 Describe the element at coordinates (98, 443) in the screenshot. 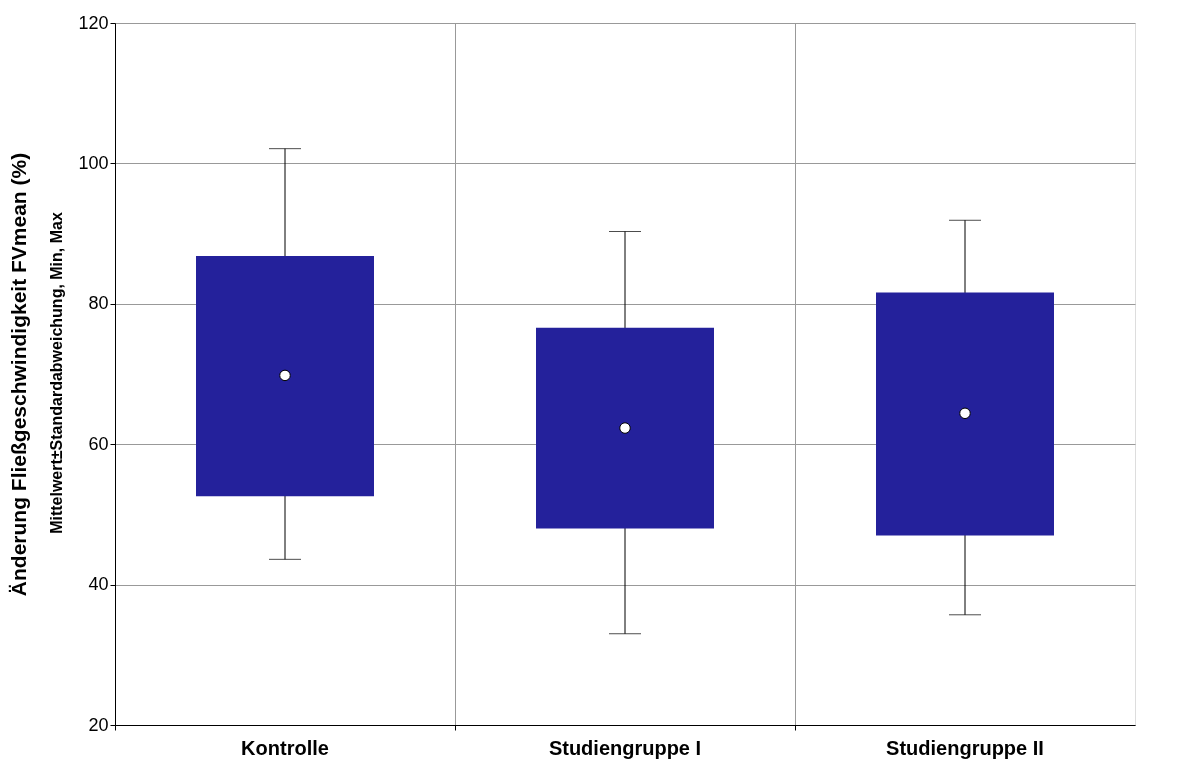

I see `y-tick-label: 60` at that location.